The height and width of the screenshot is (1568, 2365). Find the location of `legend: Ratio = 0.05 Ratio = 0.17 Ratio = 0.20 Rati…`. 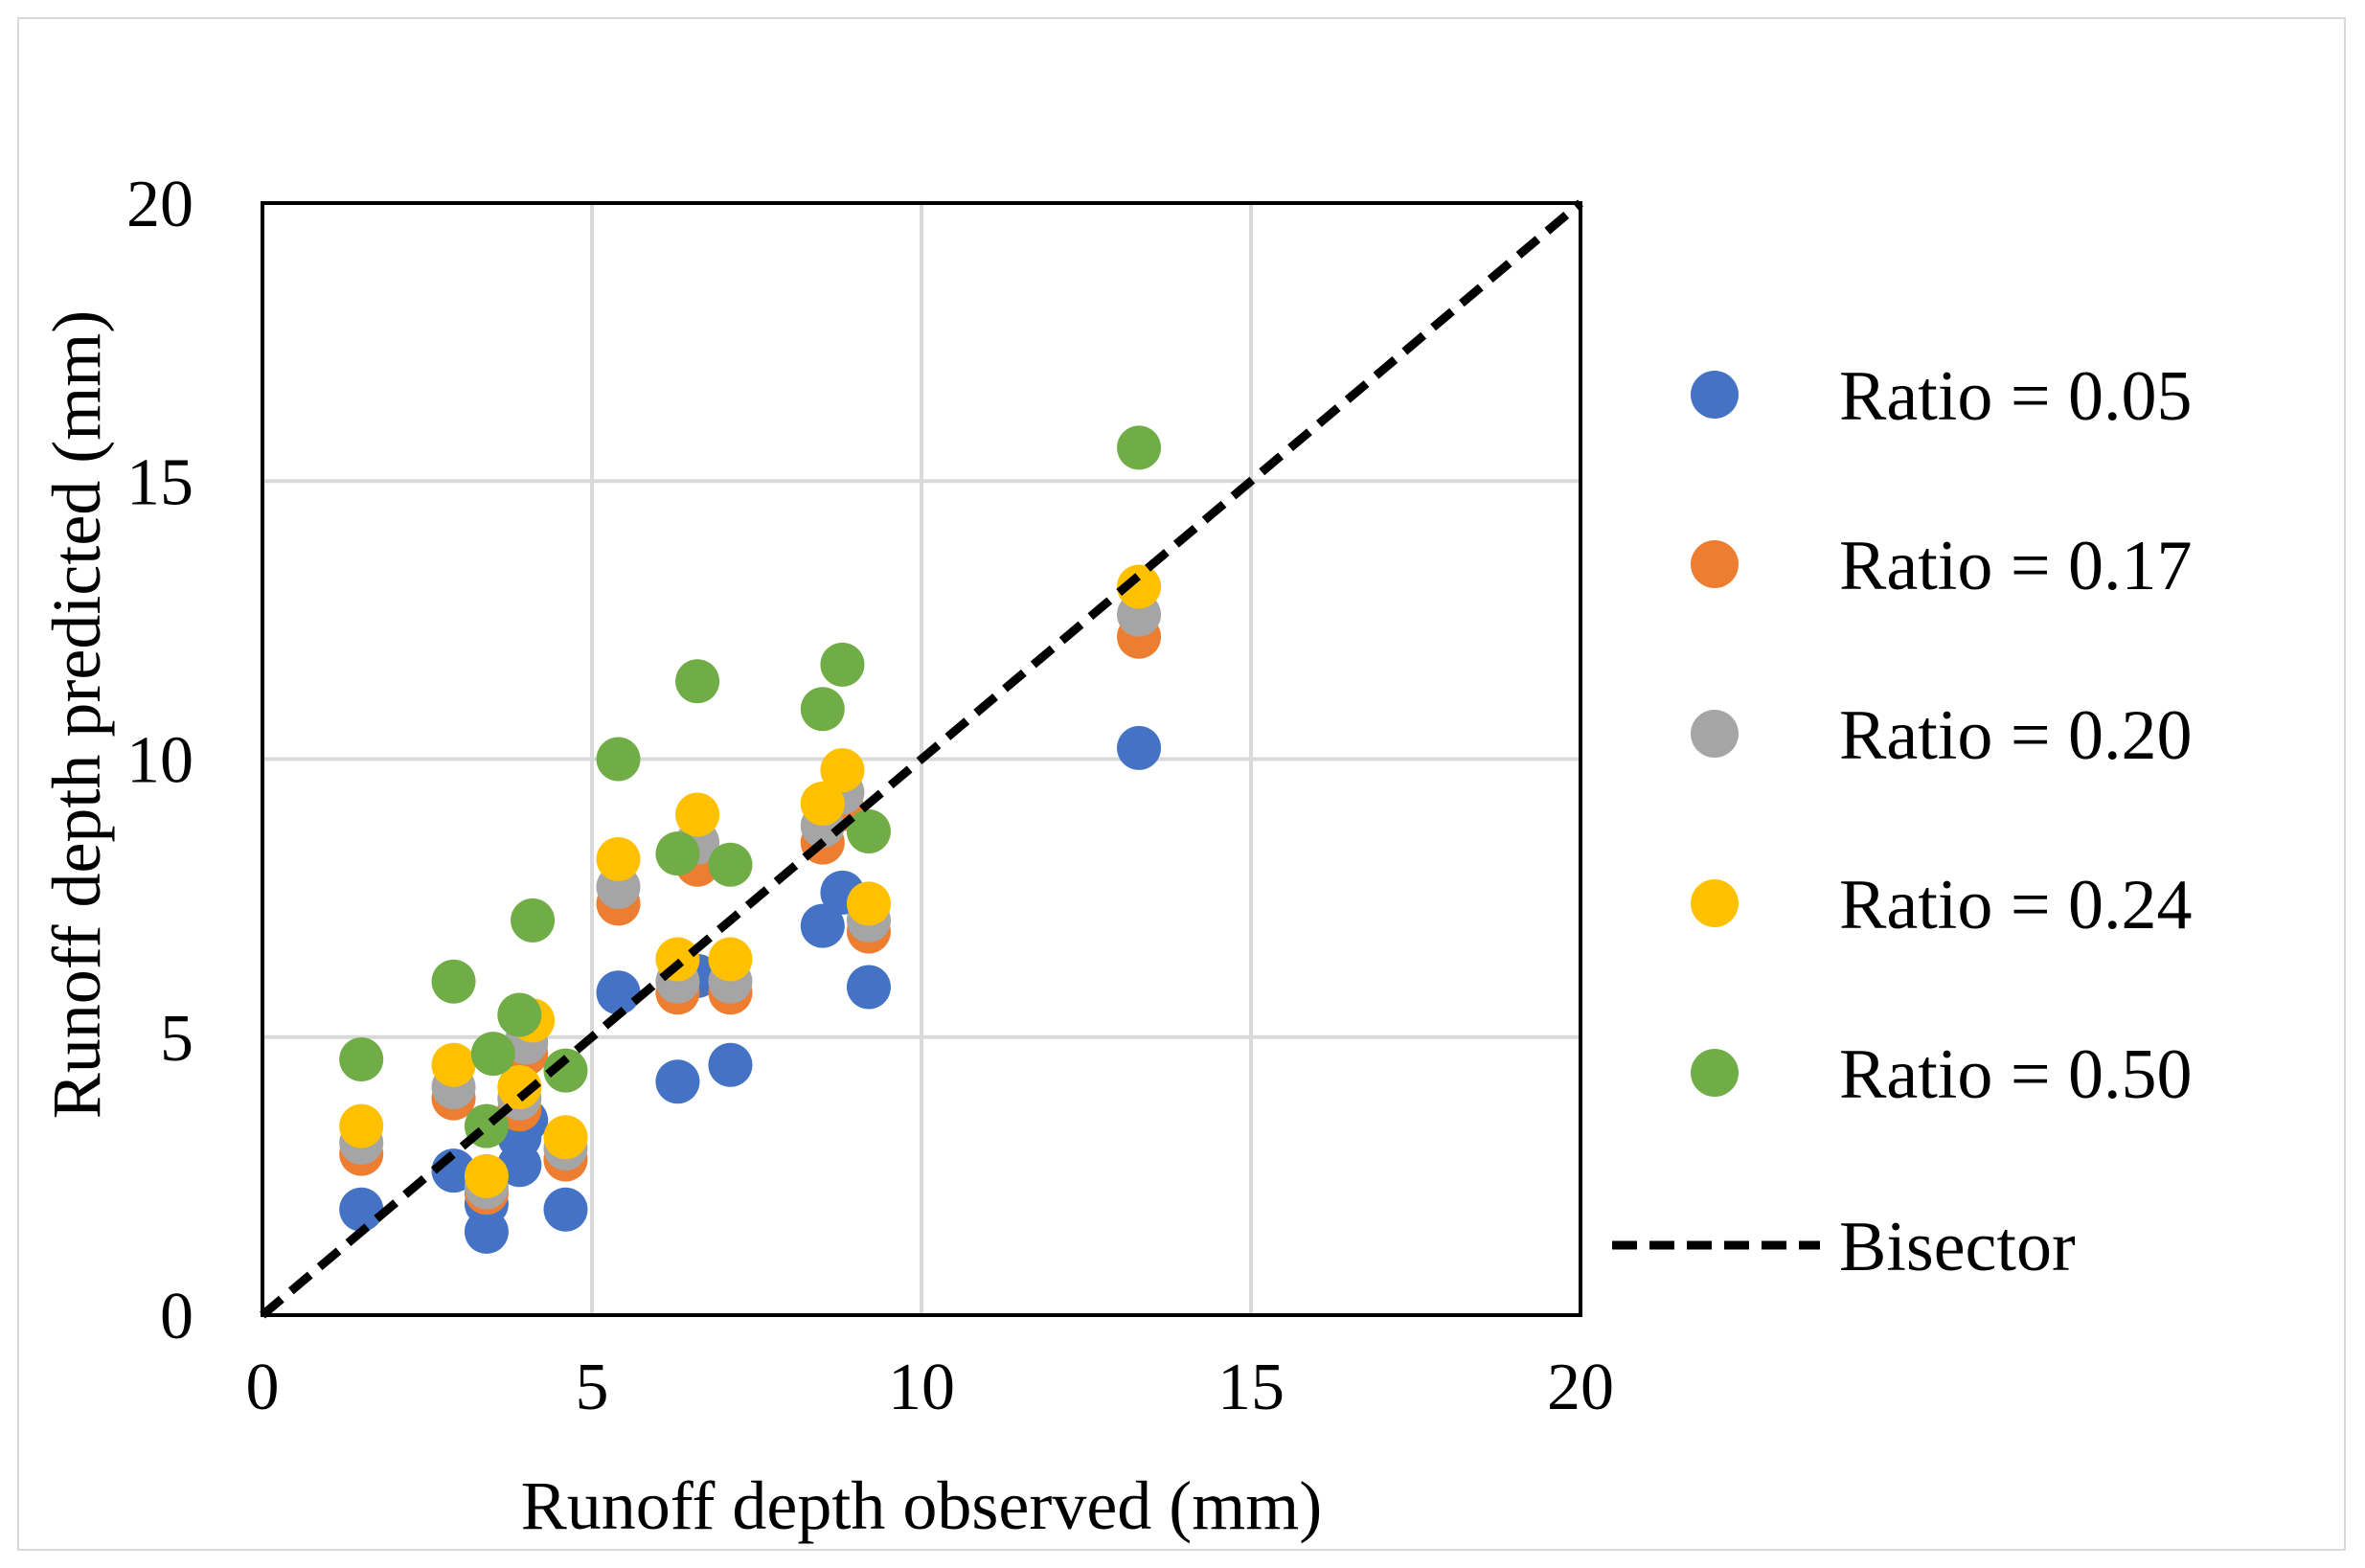

legend: Ratio = 0.05 Ratio = 0.17 Ratio = 0.20 Rati… is located at coordinates (1902, 821).